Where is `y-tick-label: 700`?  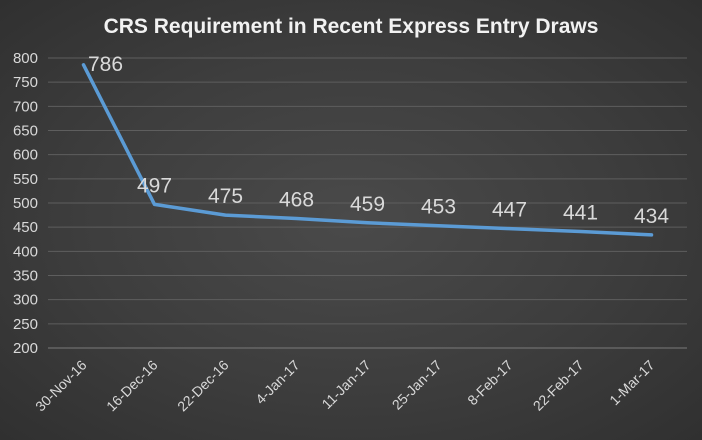
y-tick-label: 700 is located at coordinates (25, 106).